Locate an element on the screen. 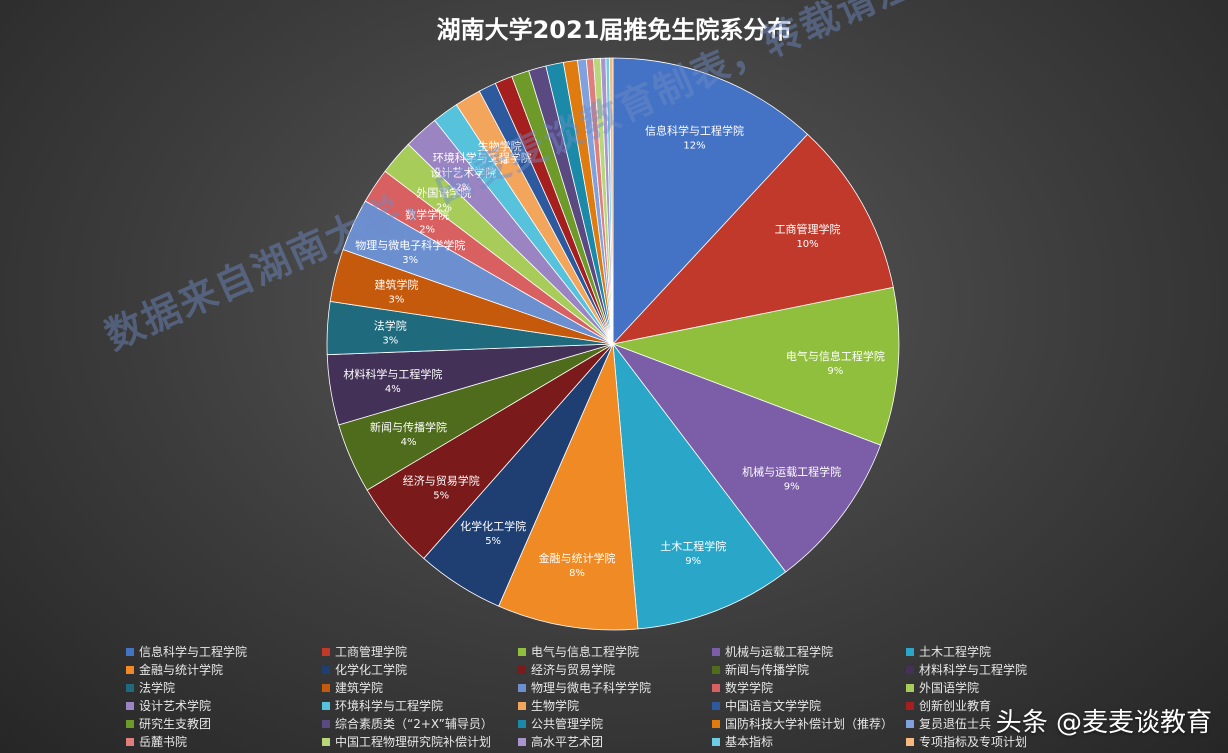 Image resolution: width=1228 pixels, height=753 pixels. legend-label: 法学院 is located at coordinates (157, 688).